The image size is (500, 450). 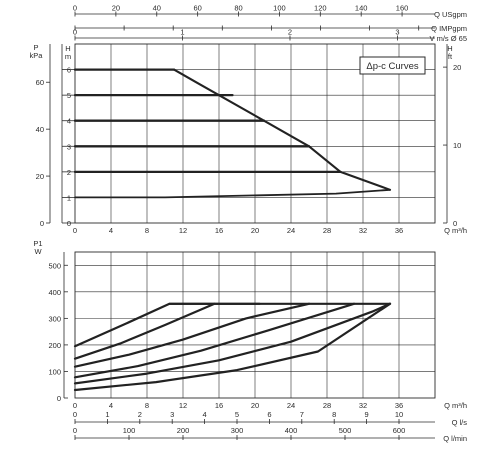 What do you see at coordinates (448, 38) in the screenshot?
I see `top-axis-title: V m/s Ø 65` at bounding box center [448, 38].